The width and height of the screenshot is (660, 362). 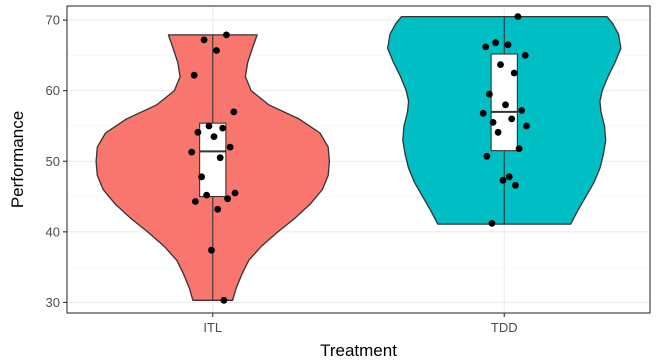 I want to click on y-tick-label: 30, so click(x=53, y=302).